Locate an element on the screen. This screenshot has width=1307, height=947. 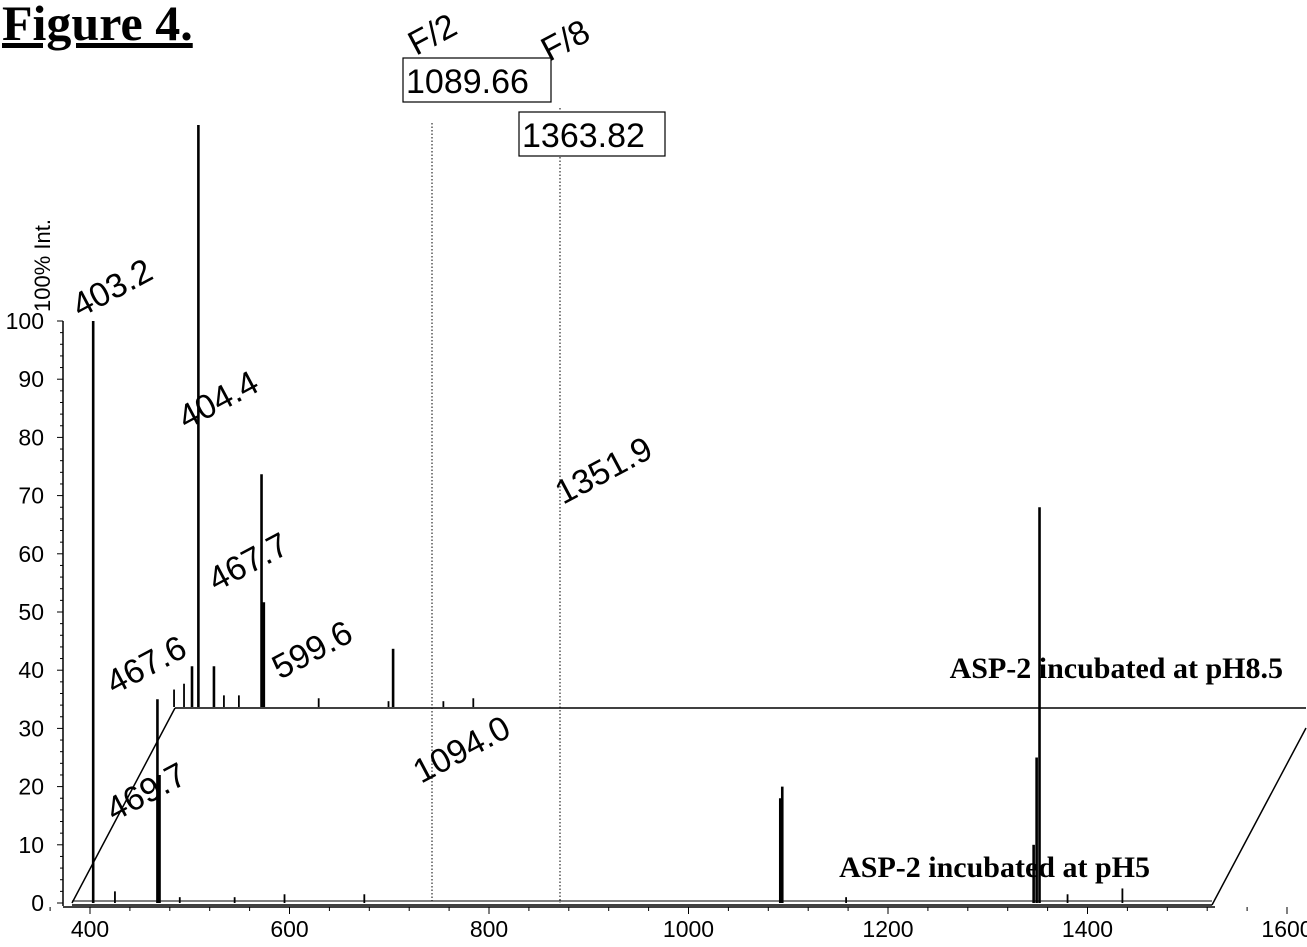
y-tick-label: 40 is located at coordinates (31, 670).